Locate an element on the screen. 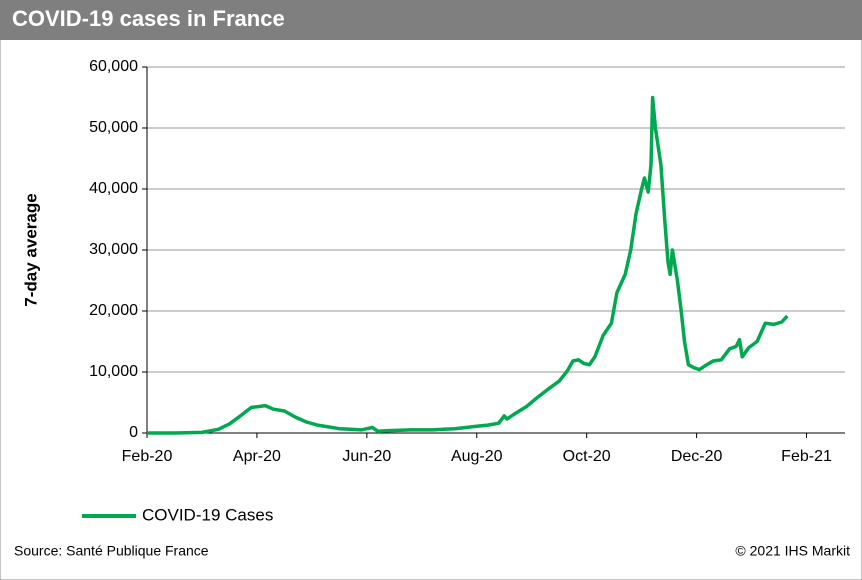  y-tick-label: 50,000 is located at coordinates (113, 127).